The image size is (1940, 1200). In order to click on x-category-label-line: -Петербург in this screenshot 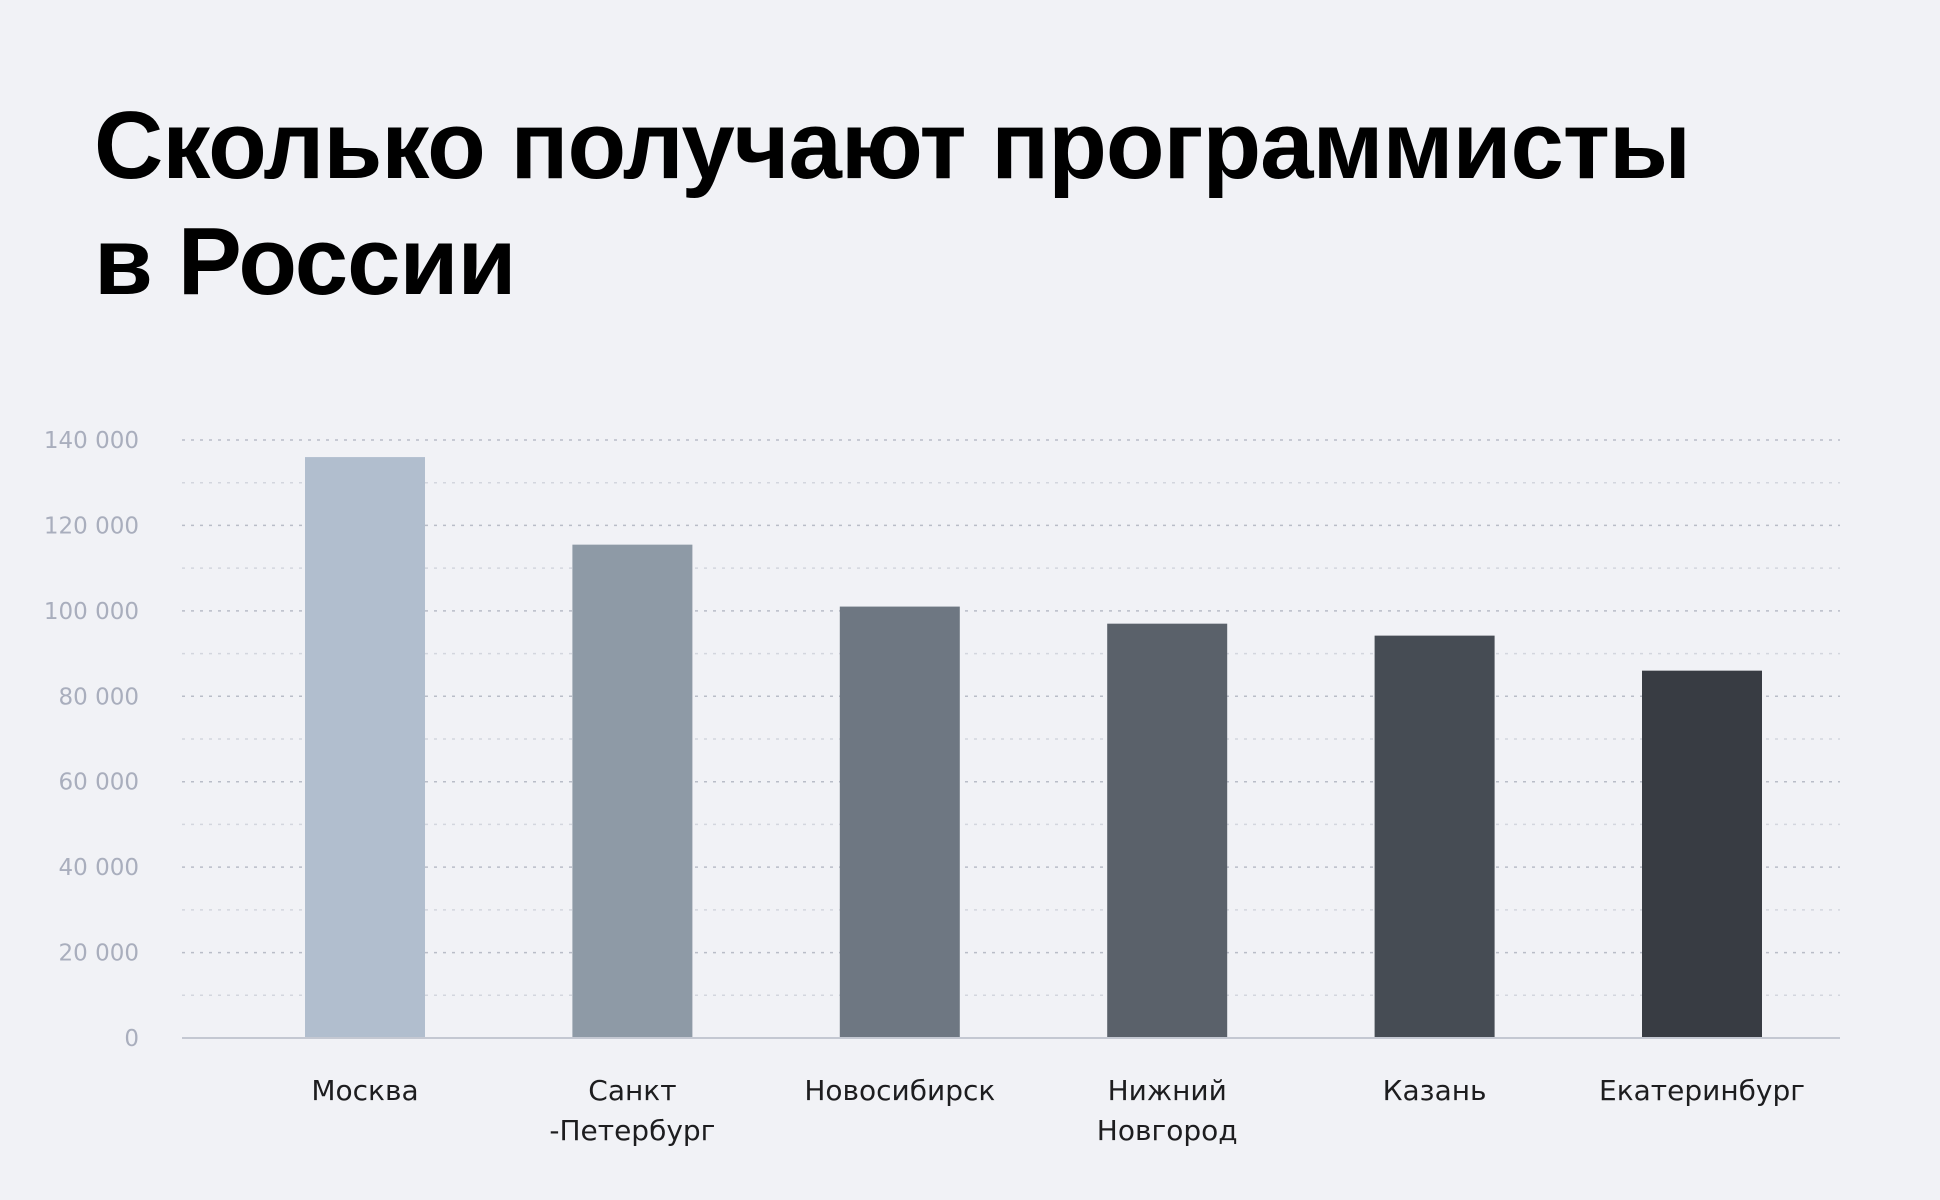, I will do `click(632, 1130)`.